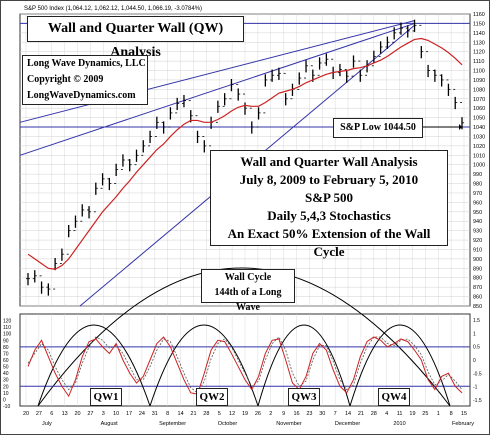 The image size is (490, 435). What do you see at coordinates (479, 156) in the screenshot?
I see `price-tick-label: 1010` at bounding box center [479, 156].